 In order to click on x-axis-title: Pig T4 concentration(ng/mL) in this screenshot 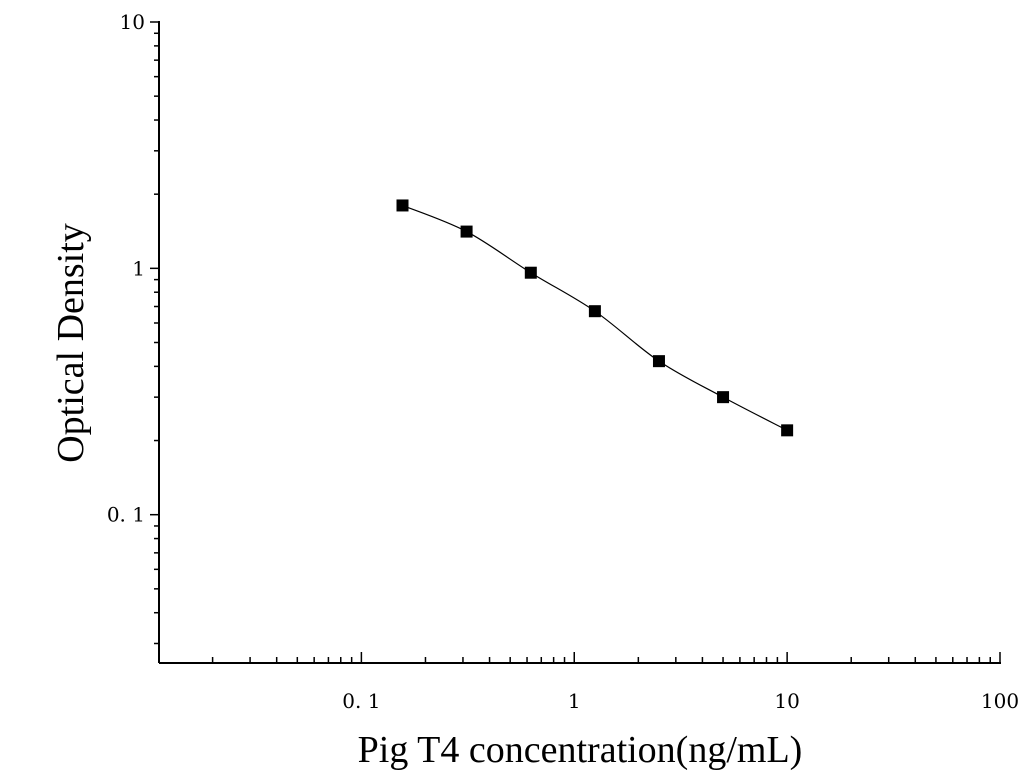, I will do `click(580, 750)`.